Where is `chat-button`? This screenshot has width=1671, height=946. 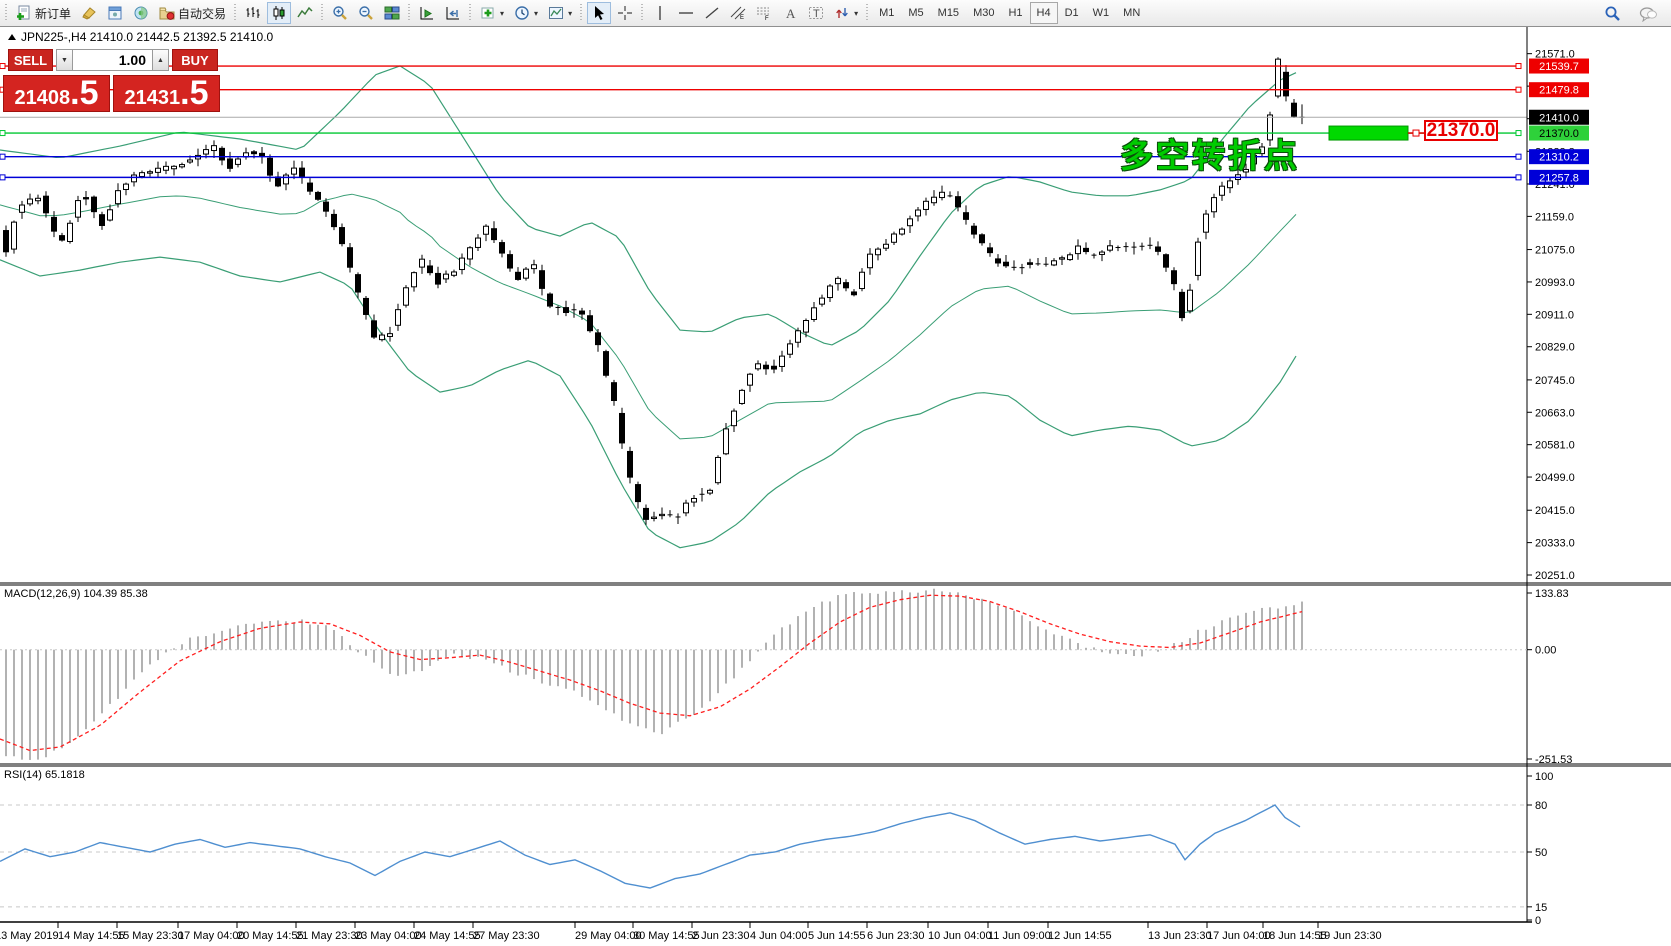 chat-button is located at coordinates (1648, 14).